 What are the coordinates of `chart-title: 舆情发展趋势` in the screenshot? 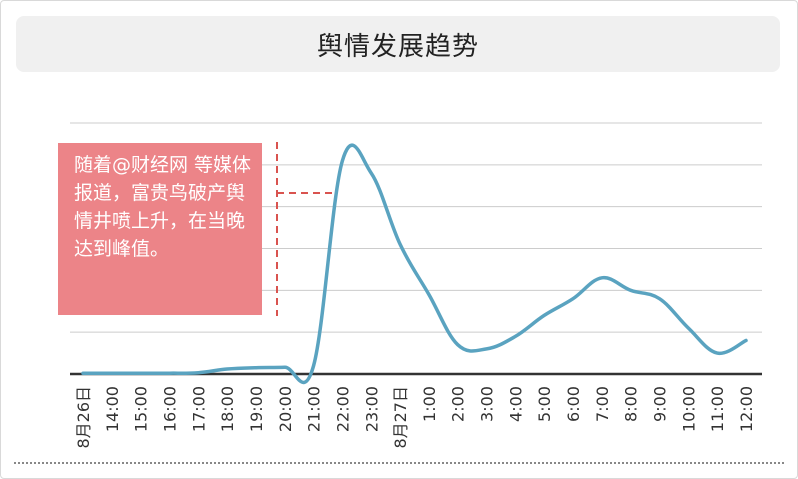 It's located at (397, 46).